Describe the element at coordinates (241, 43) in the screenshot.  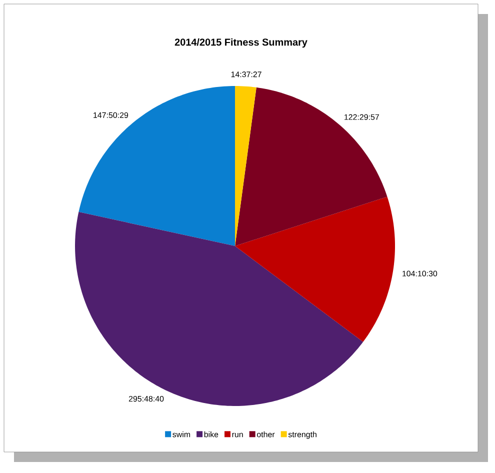
I see `chart-title: 2014/2015 Fitness Summary` at that location.